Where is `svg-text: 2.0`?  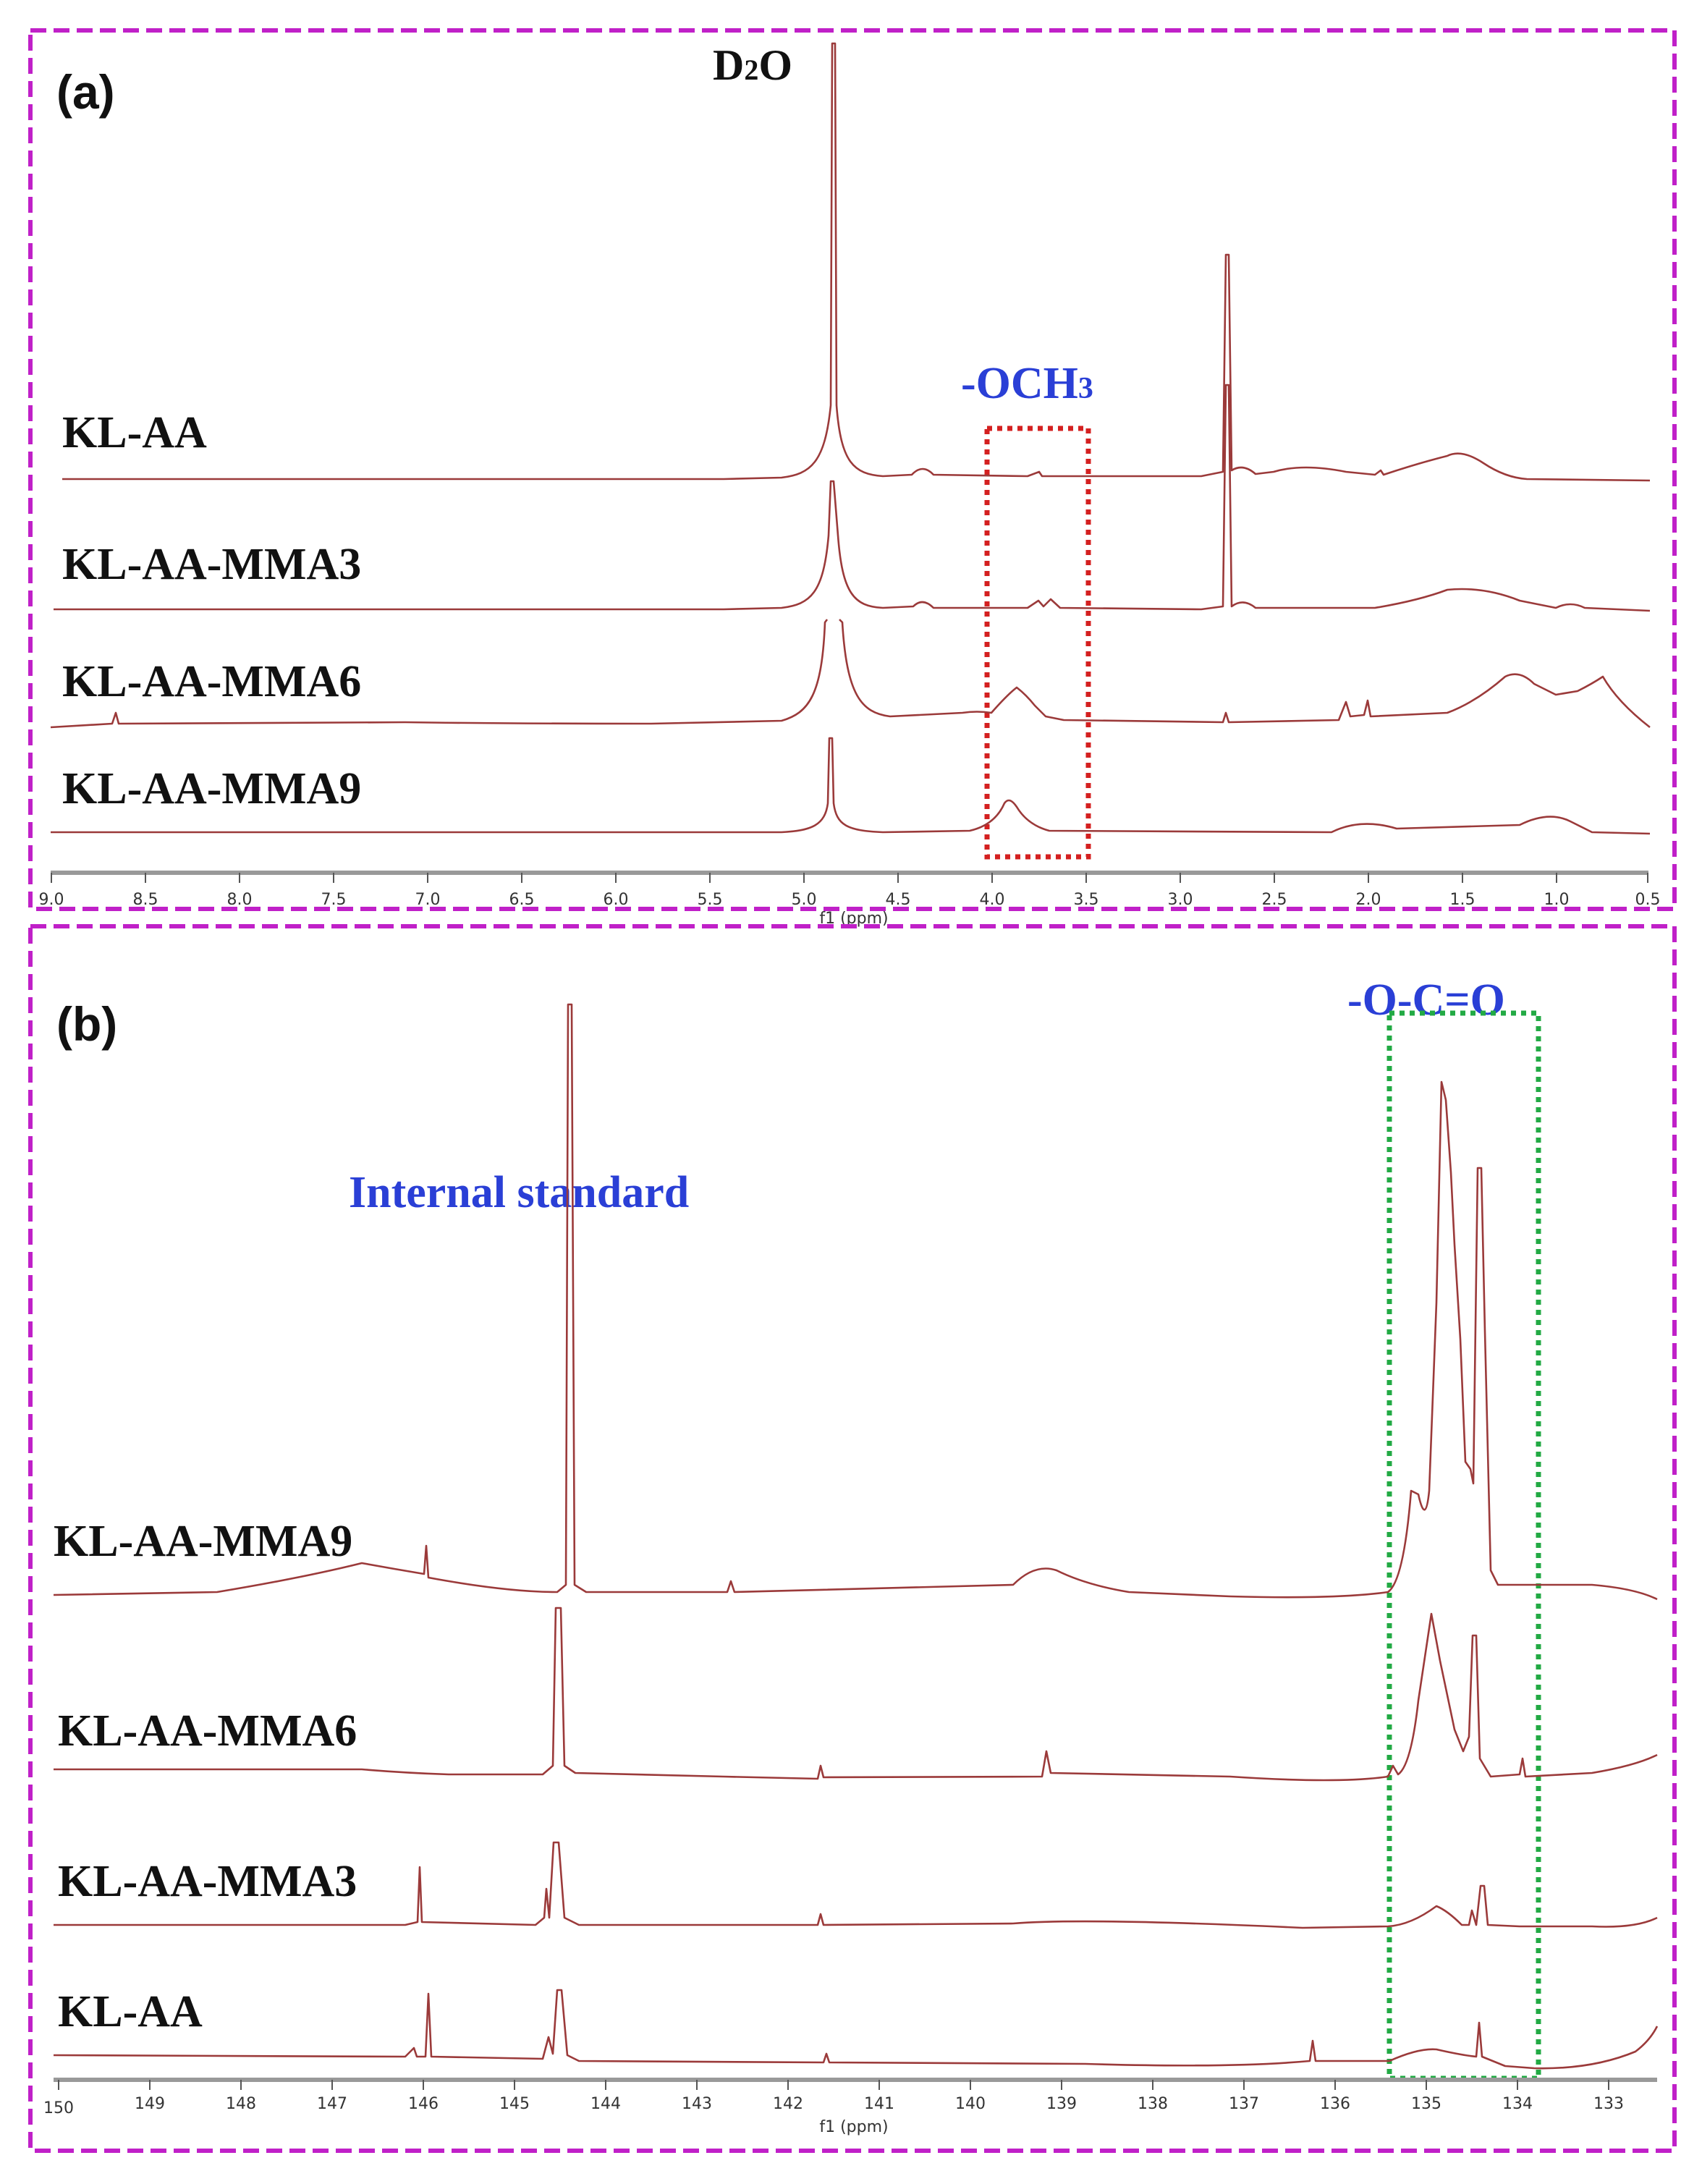
svg-text: 2.0 is located at coordinates (1368, 900).